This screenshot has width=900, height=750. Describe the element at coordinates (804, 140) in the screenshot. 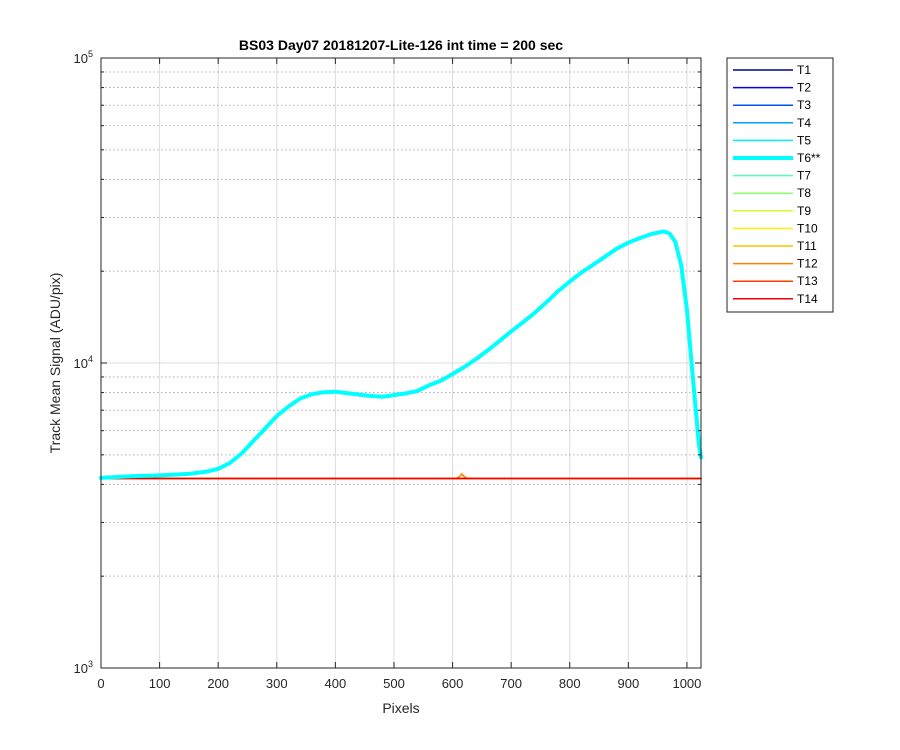

I see `legend-label: T5` at that location.